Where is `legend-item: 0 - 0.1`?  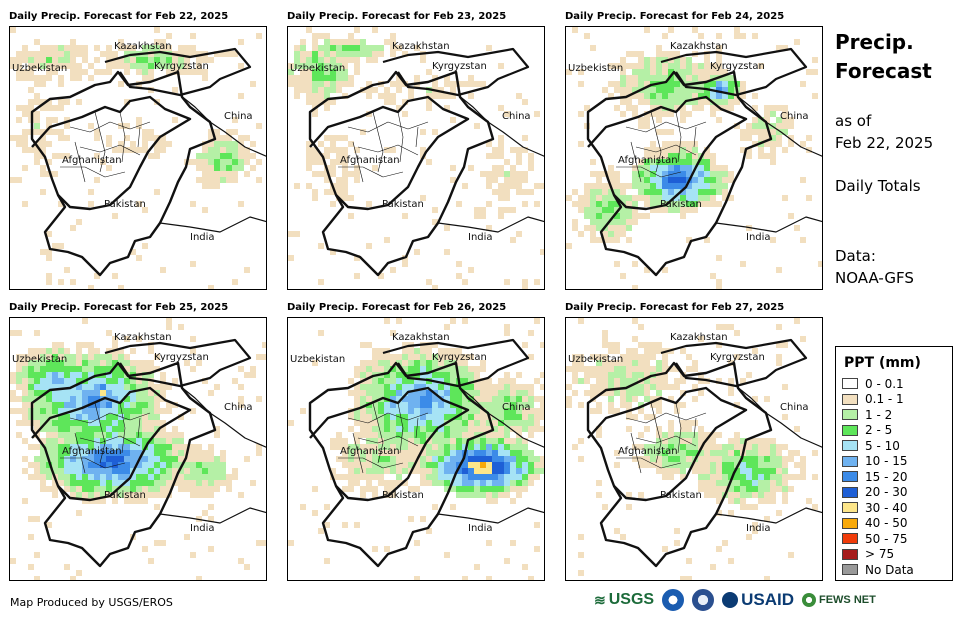
legend-item: 0 - 0.1 is located at coordinates (897, 384).